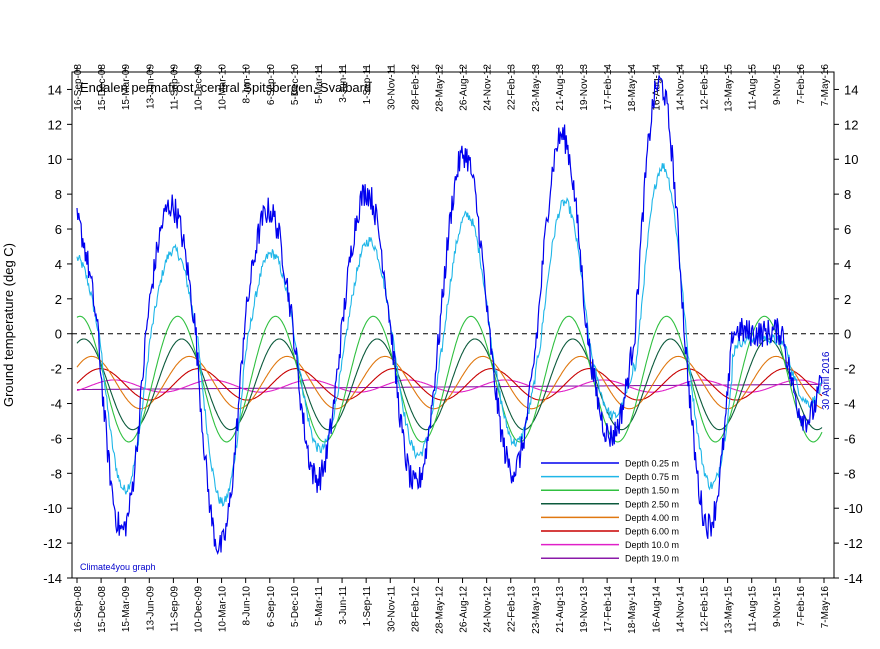  Describe the element at coordinates (652, 464) in the screenshot. I see `legend-label-0: Depth 0.25 m` at that location.